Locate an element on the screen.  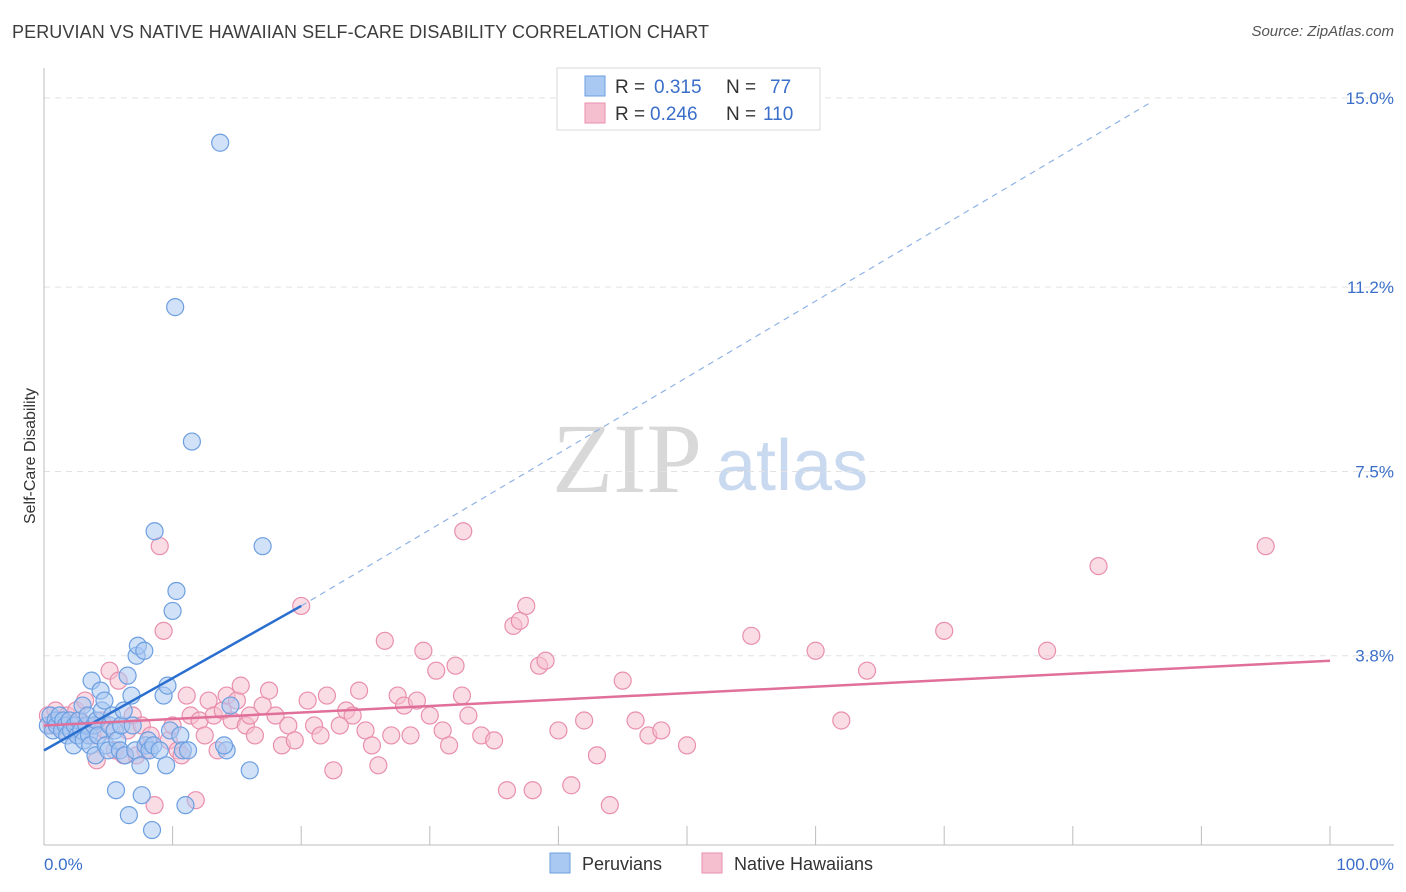
watermark-atlas: atlas is located at coordinates (792, 466).